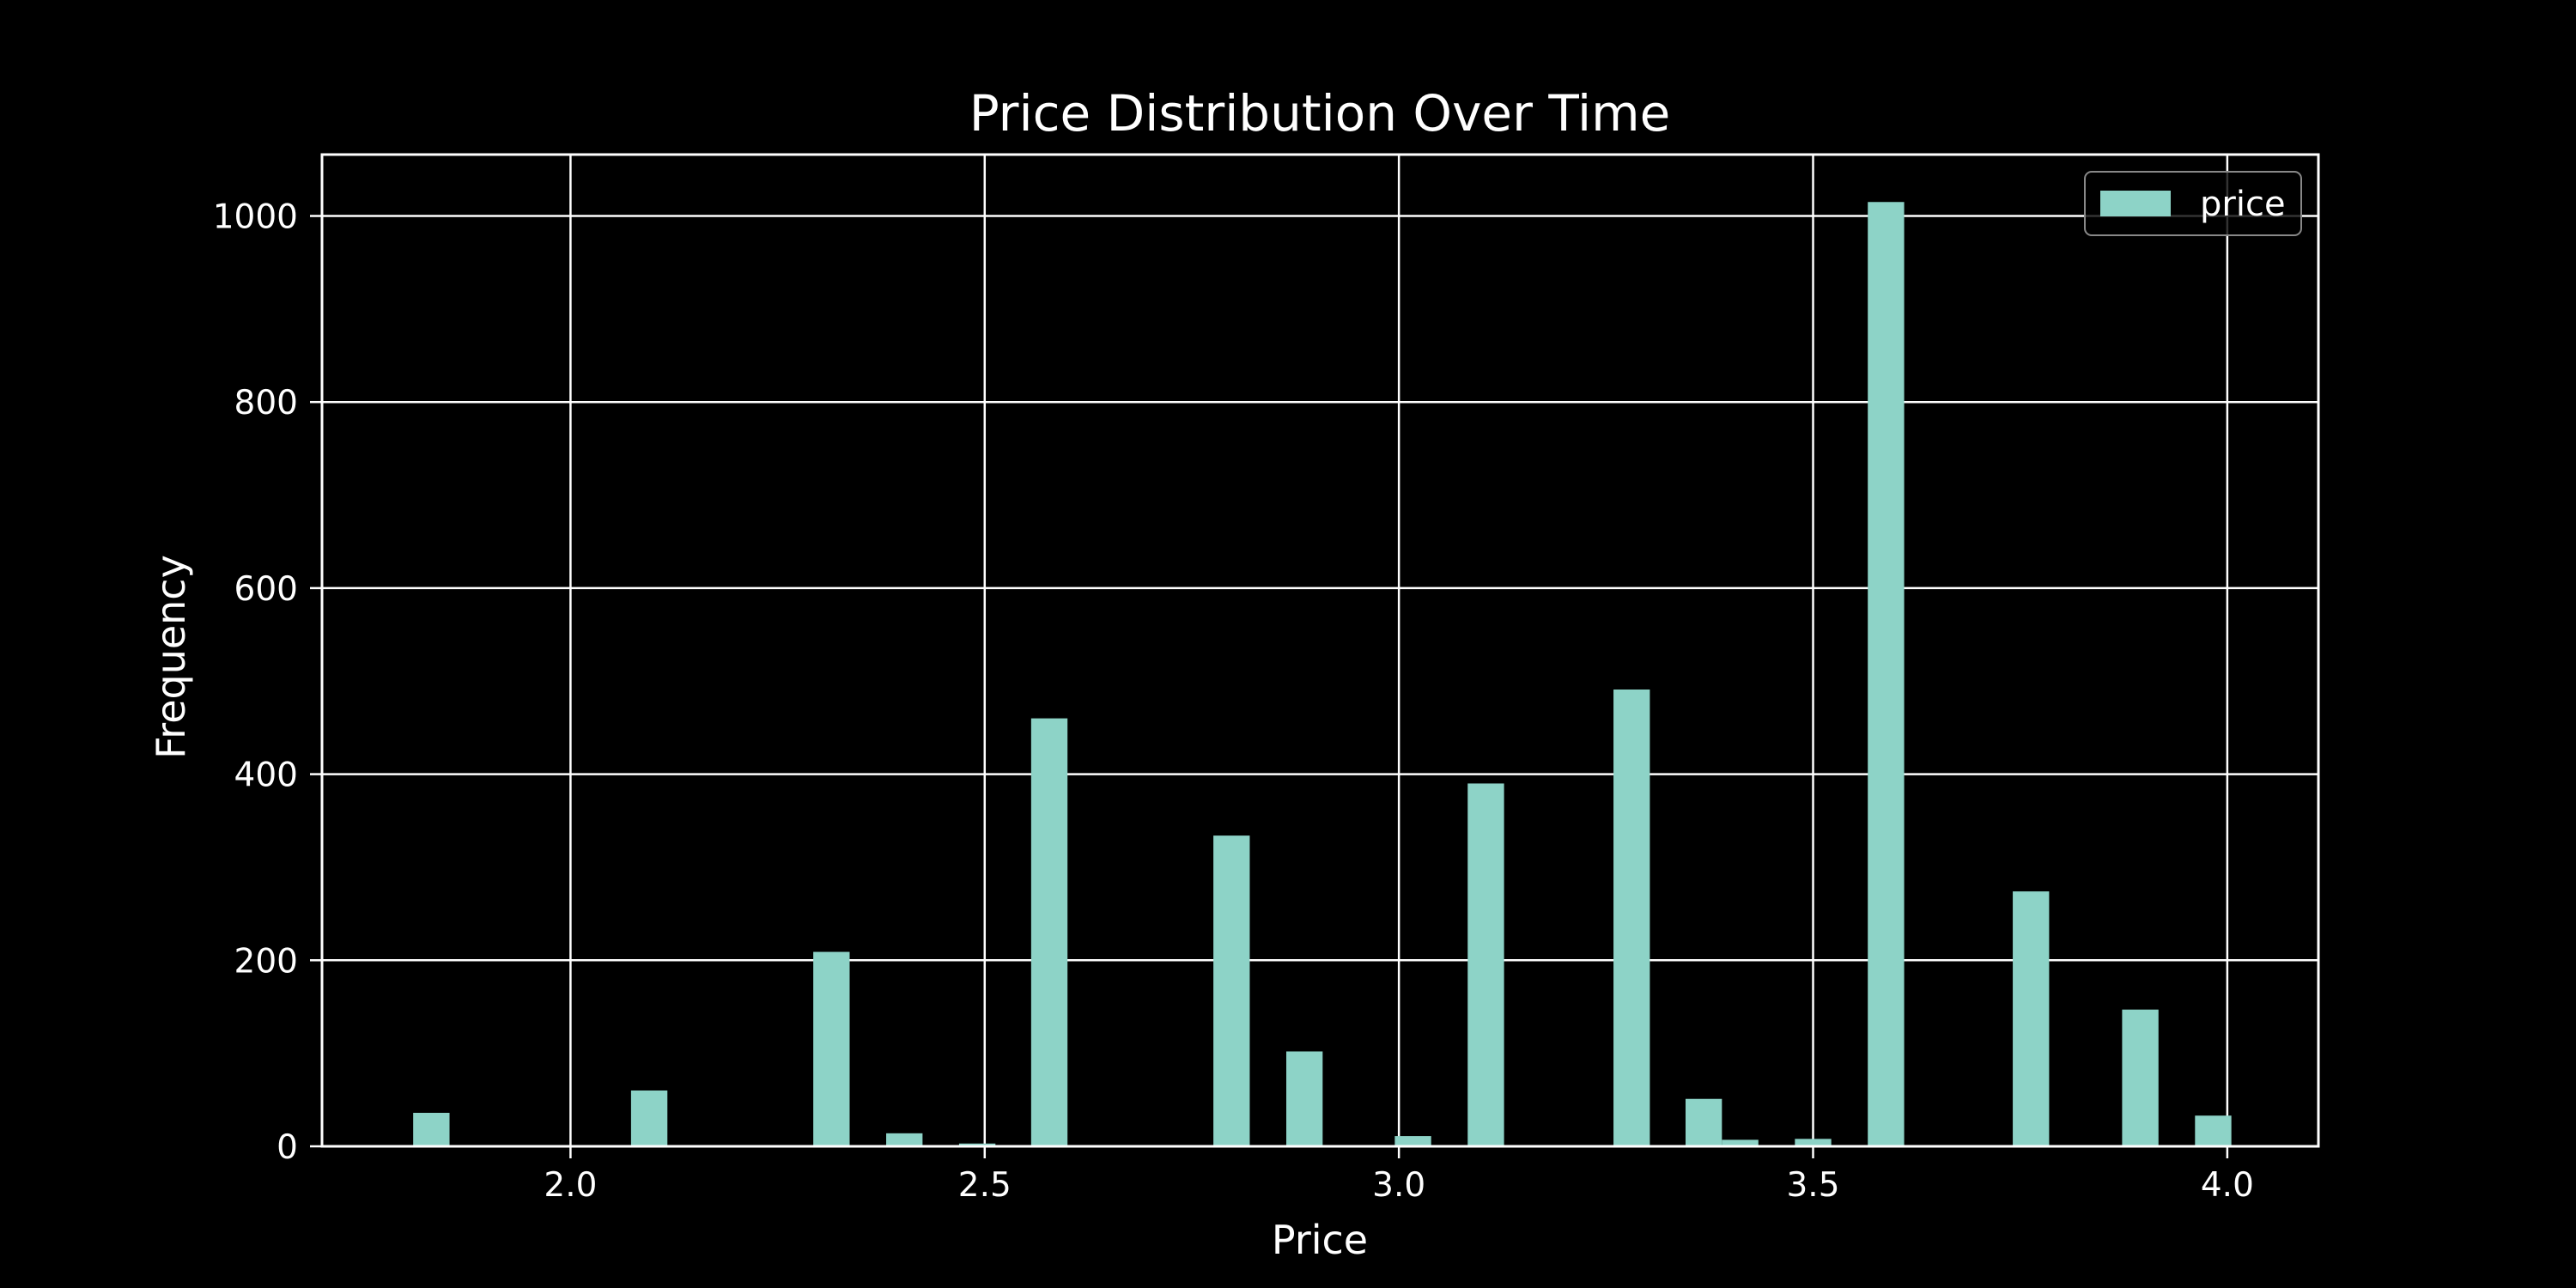  What do you see at coordinates (2243, 204) in the screenshot?
I see `legend-label: price` at bounding box center [2243, 204].